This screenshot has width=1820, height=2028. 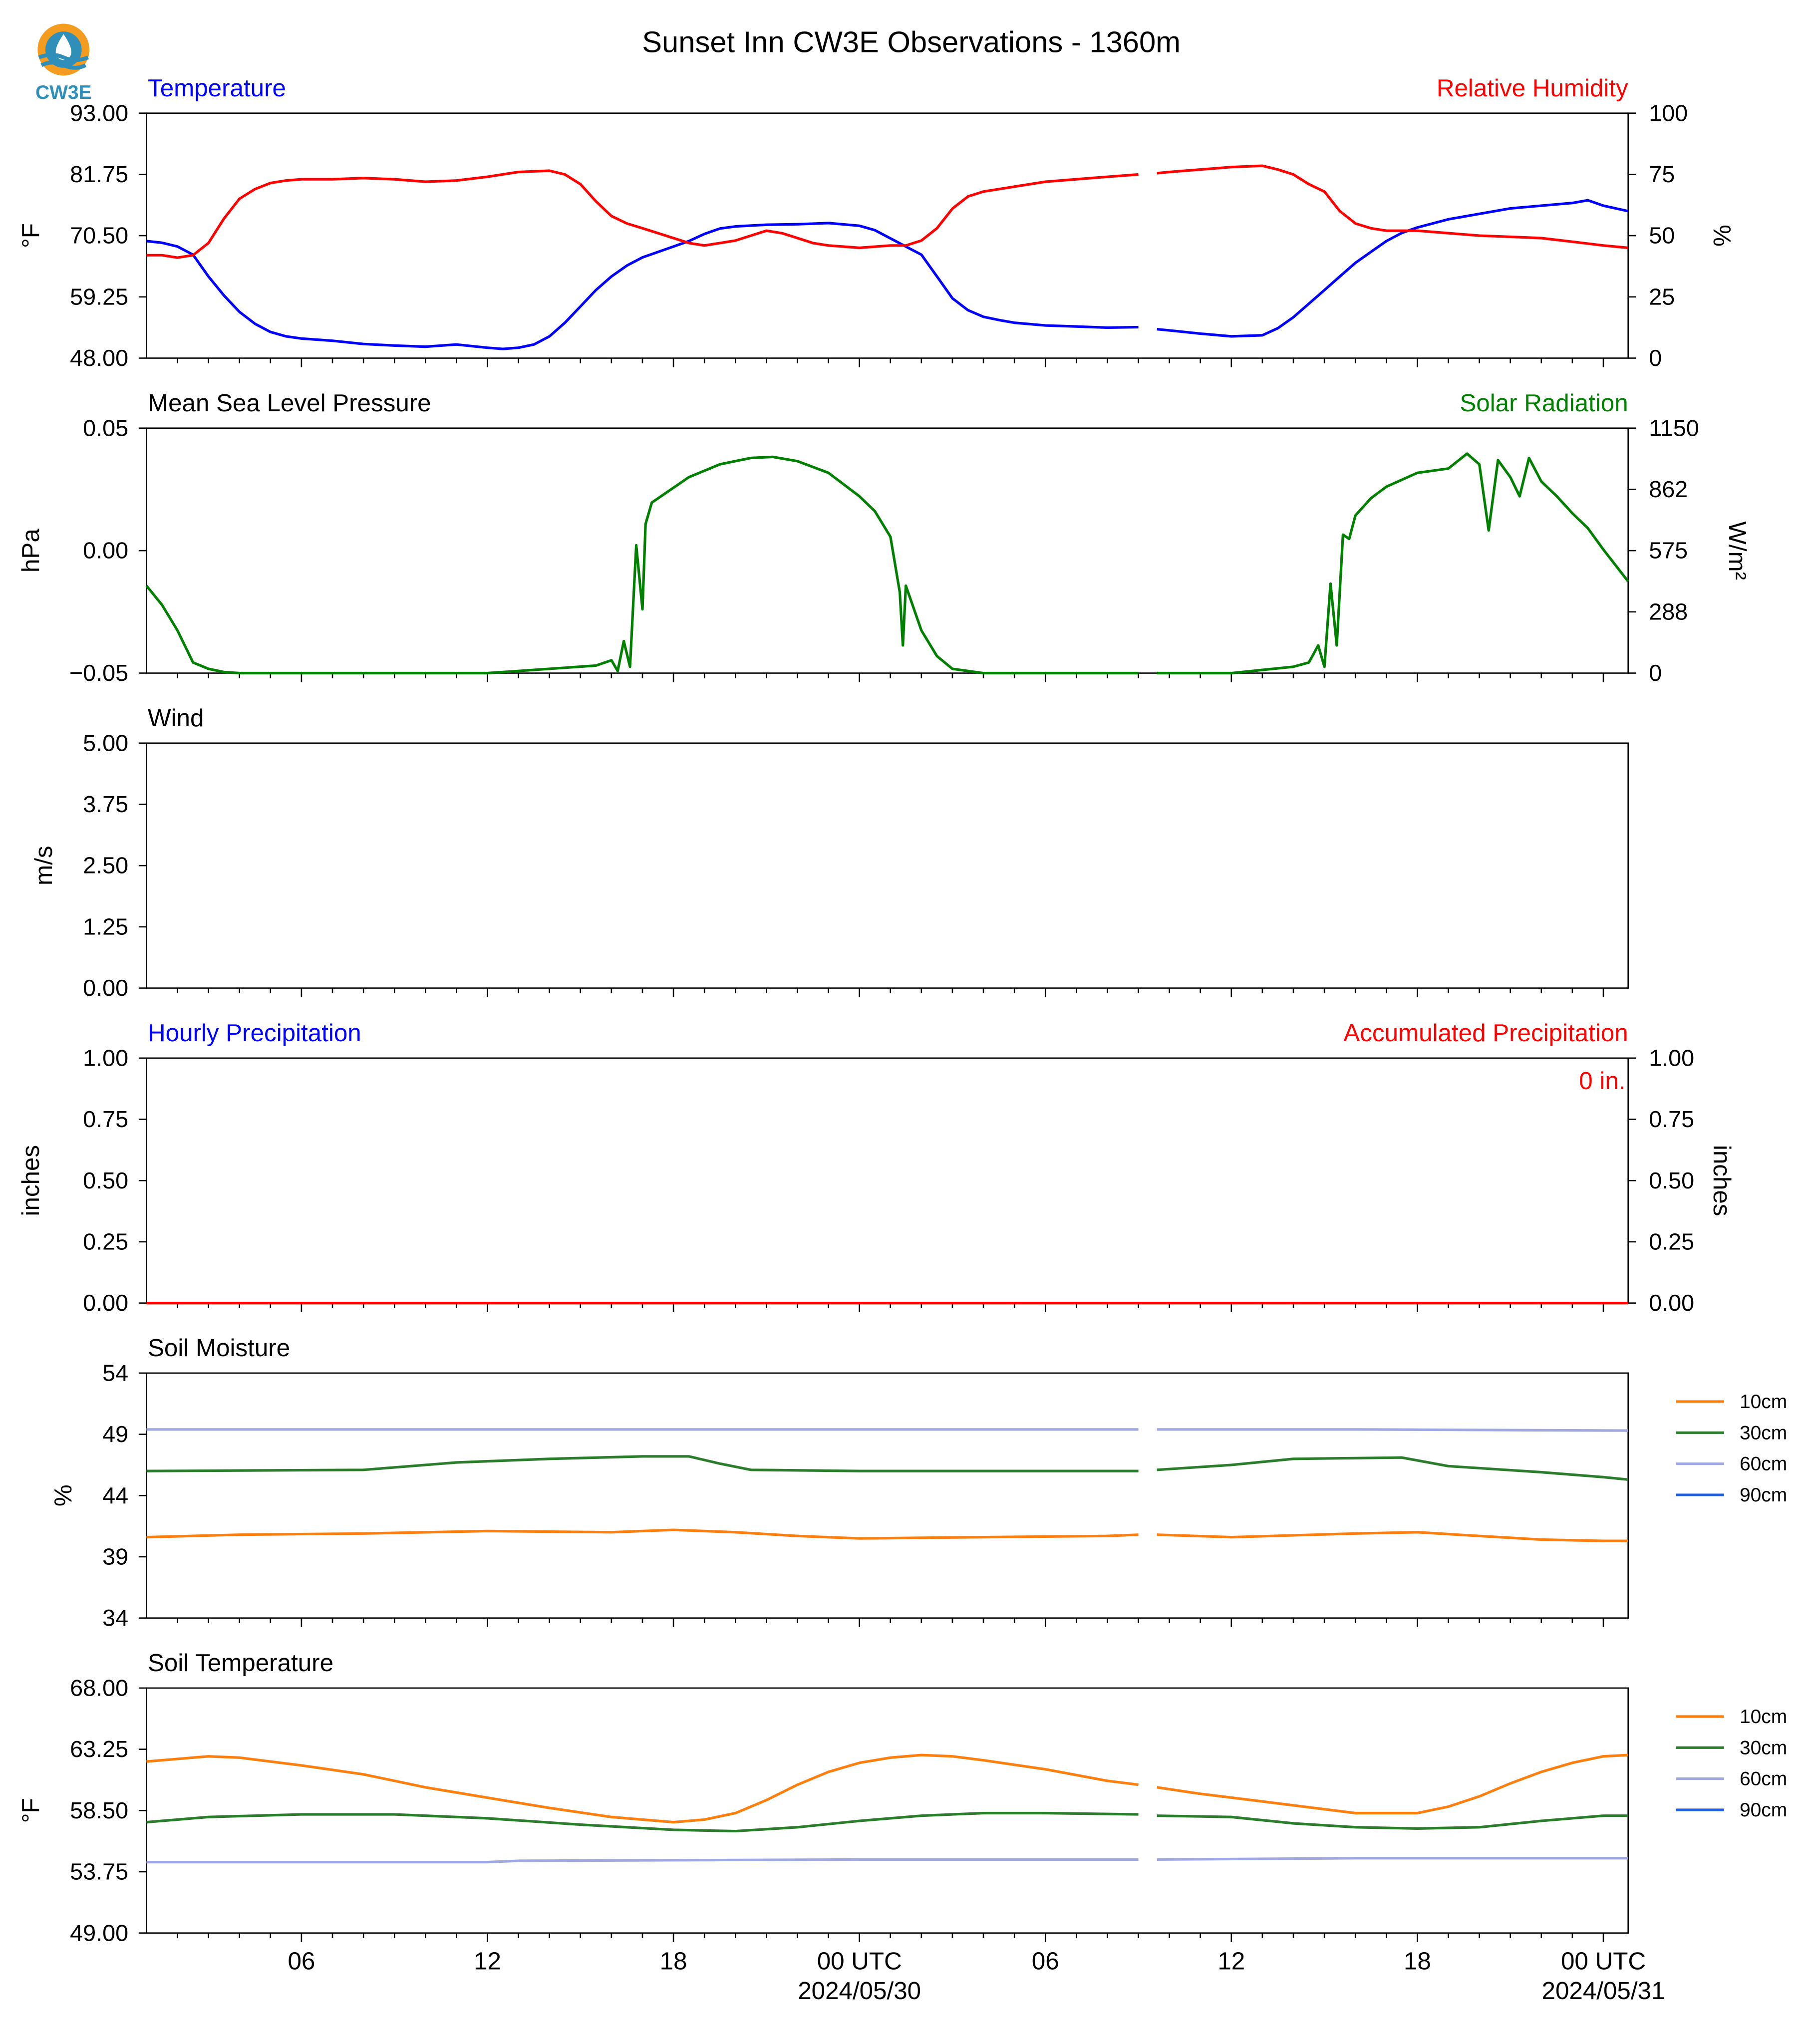 I want to click on y-tick-label-left: −0.05, so click(x=98, y=673).